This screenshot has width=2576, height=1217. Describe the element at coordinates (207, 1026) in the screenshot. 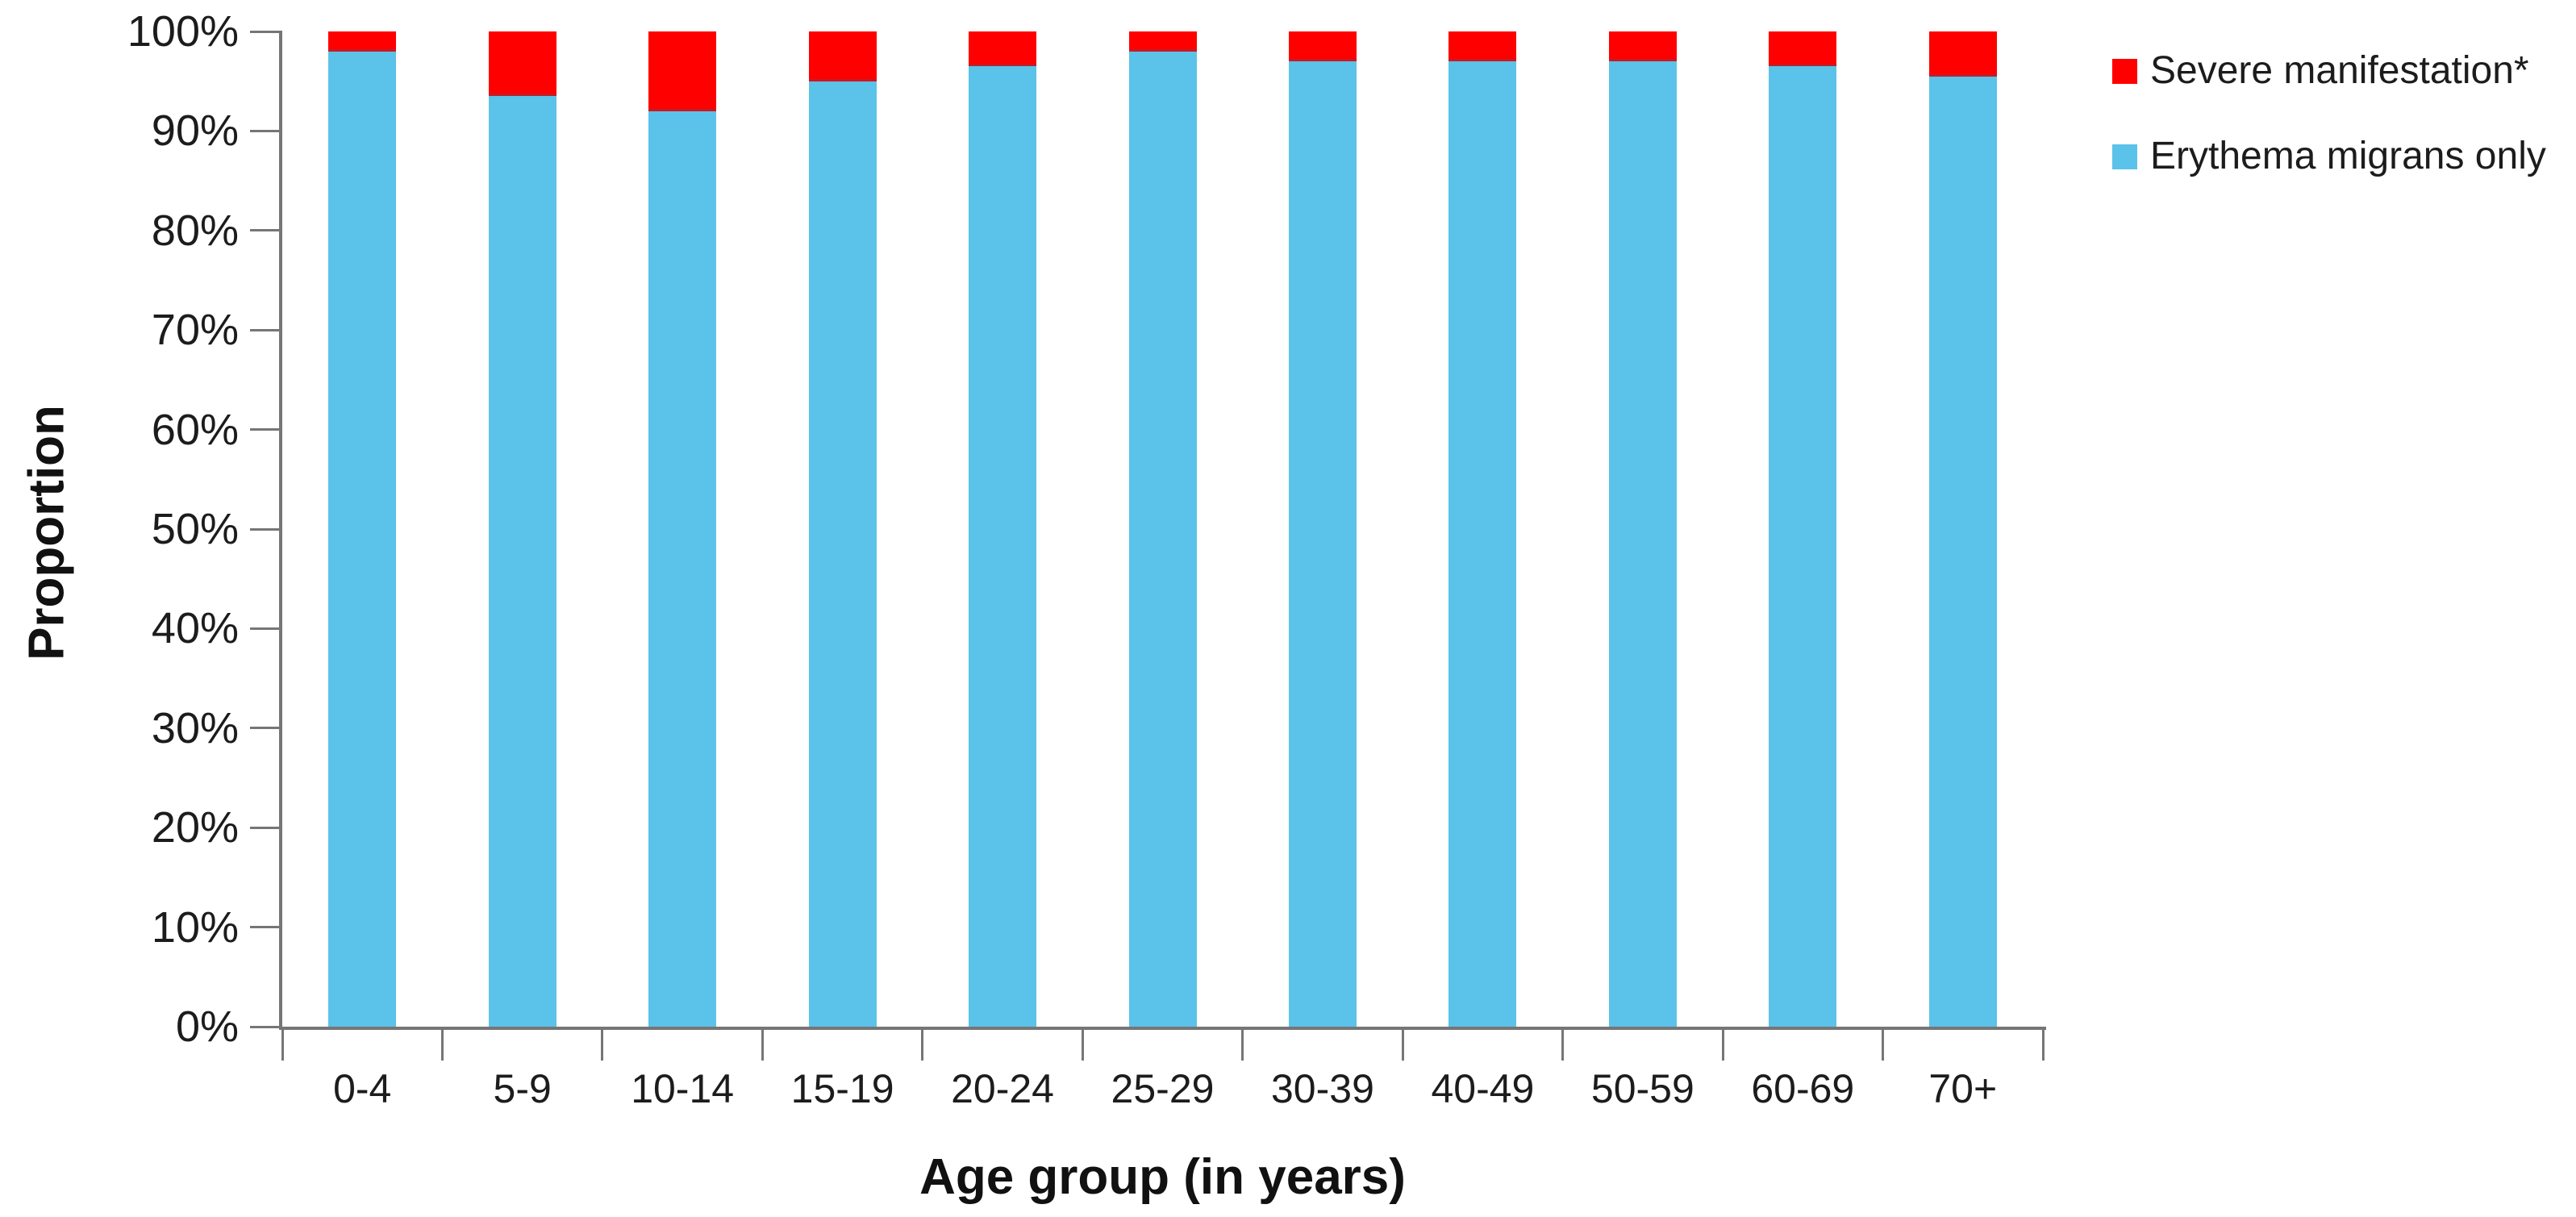

I see `y-axis-tick-label: 0%` at that location.